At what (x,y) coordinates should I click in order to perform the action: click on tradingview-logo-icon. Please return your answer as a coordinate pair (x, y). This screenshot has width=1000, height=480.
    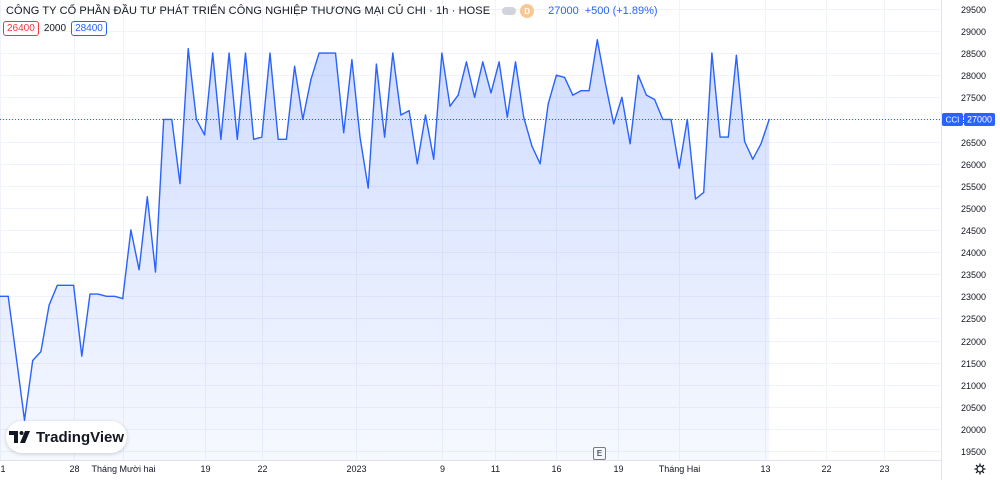
    Looking at the image, I should click on (19, 437).